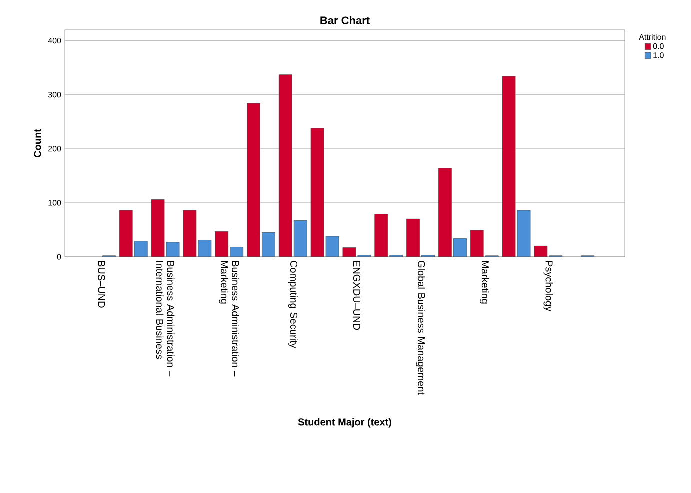 Image resolution: width=691 pixels, height=493 pixels. Describe the element at coordinates (357, 295) in the screenshot. I see `x-tick-label: ENGXDU–UND` at that location.